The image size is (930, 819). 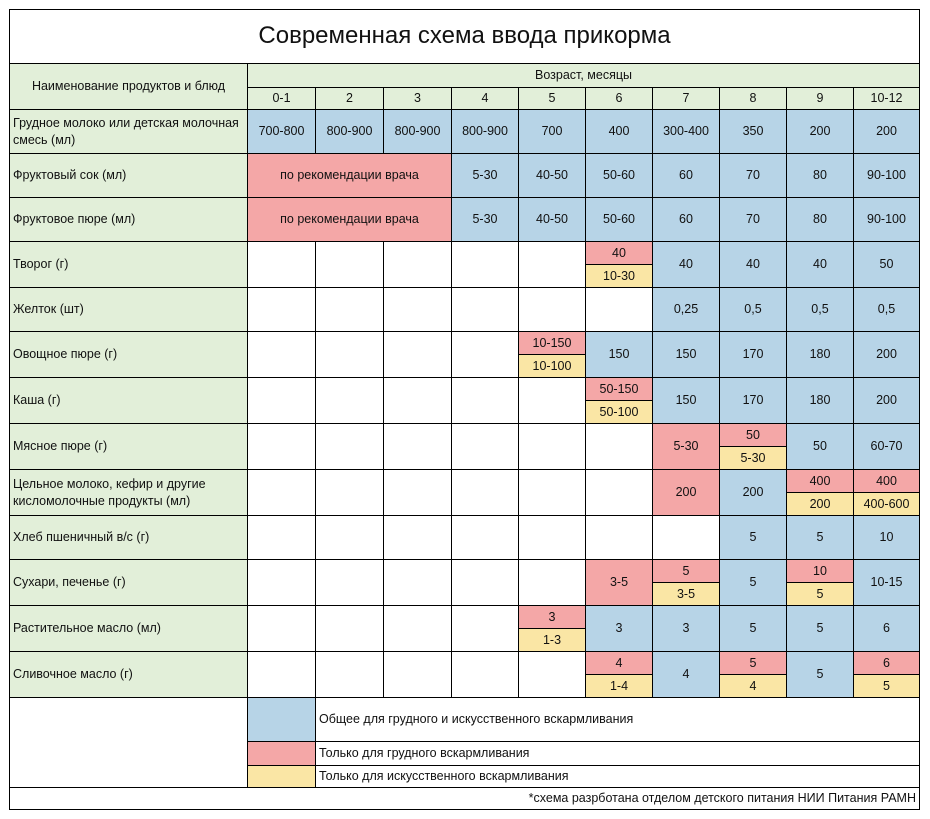 I want to click on product-name-cell: Растительное масло (мл), so click(x=128, y=628).